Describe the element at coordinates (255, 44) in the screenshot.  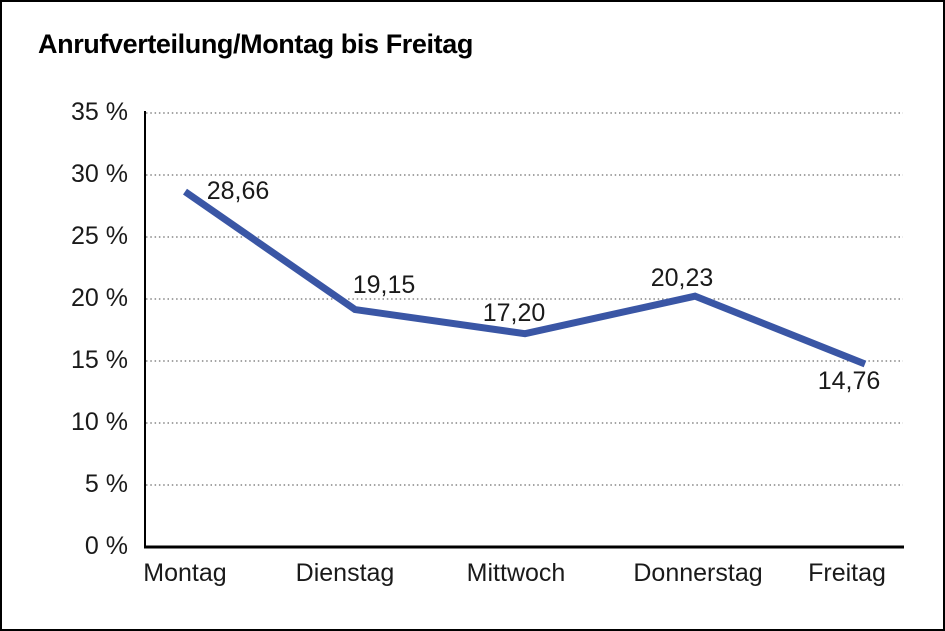
I see `chart-title: Anrufverteilung/Montag bis Freitag` at that location.